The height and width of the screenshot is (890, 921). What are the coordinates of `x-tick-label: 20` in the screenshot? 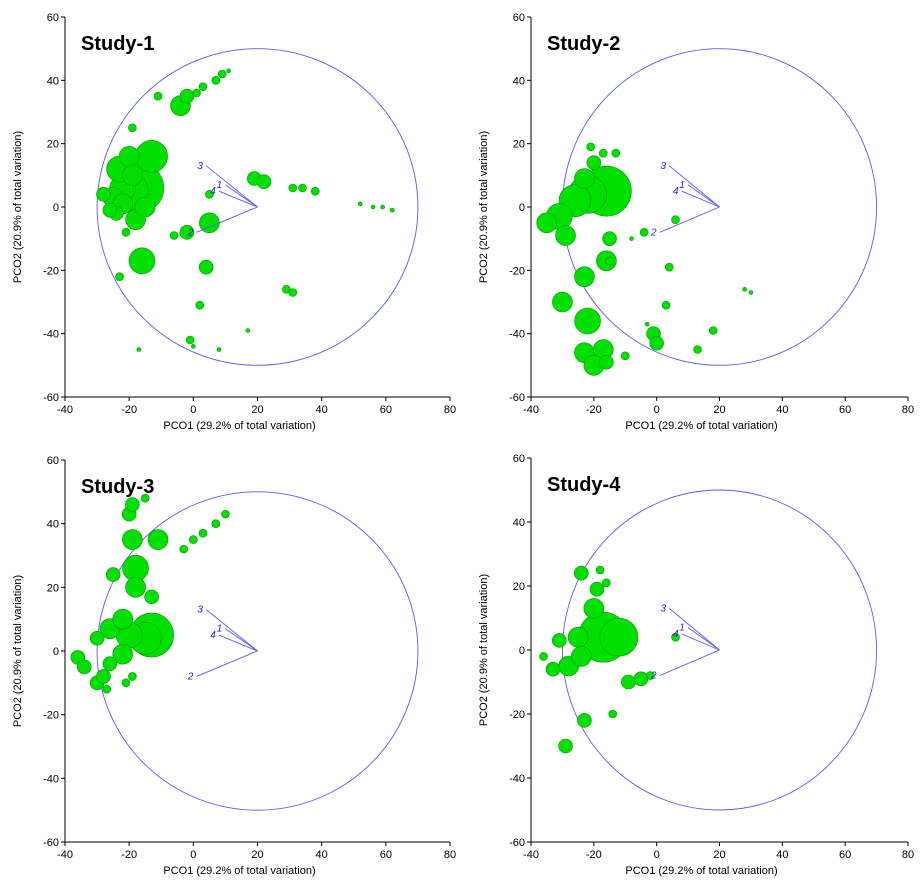 It's located at (257, 410).